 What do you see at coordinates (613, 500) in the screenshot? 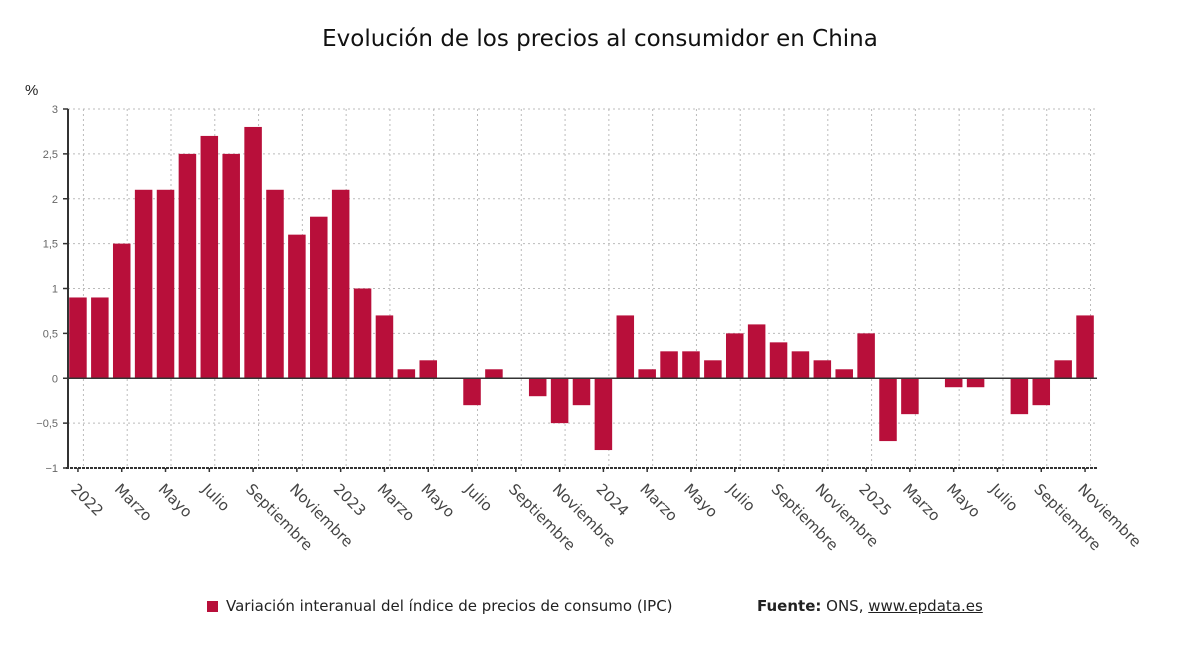
I see `x-tick-label: 2024` at bounding box center [613, 500].